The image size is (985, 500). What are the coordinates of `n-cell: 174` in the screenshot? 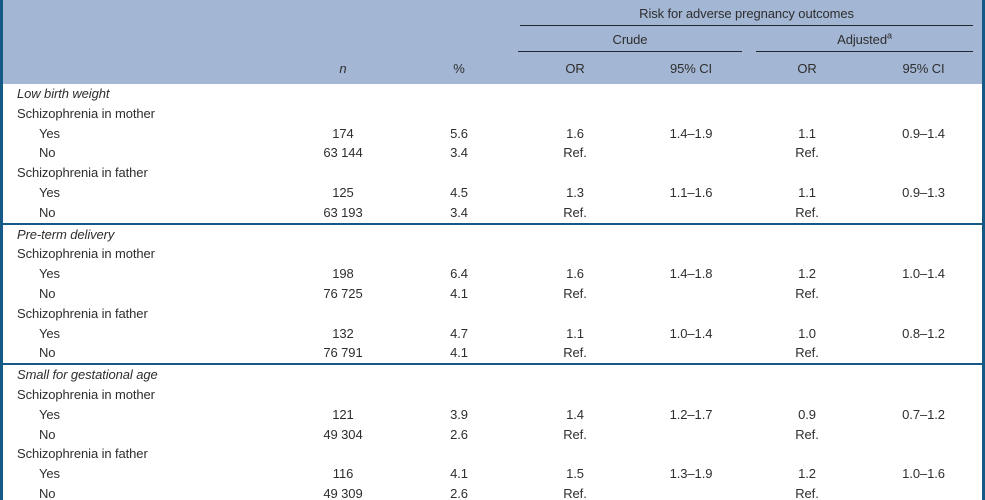 It's located at (343, 133).